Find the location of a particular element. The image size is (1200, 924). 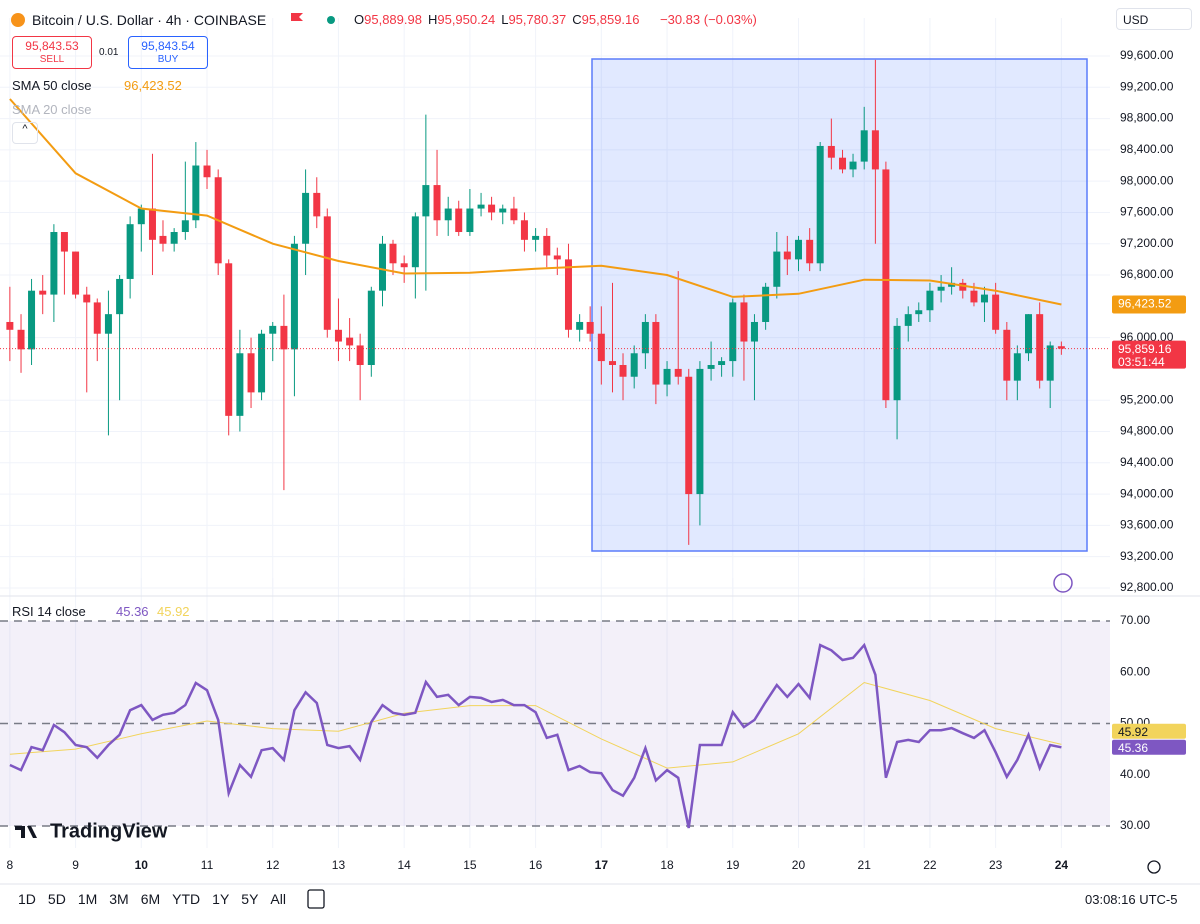

flag-icon is located at coordinates (297, 17).